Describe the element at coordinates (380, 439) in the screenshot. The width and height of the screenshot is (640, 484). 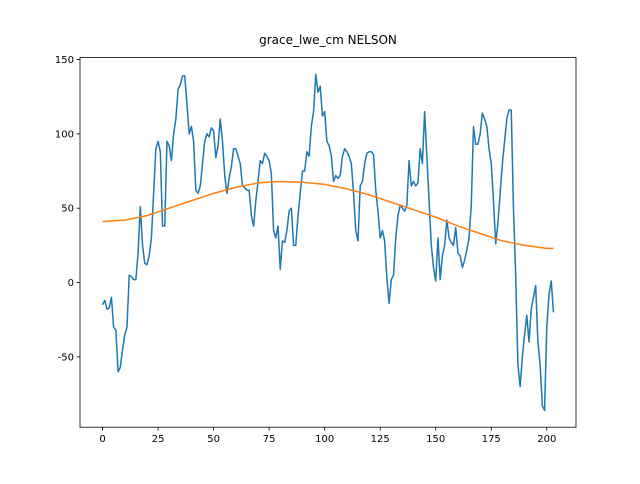
I see `x-tick-label: 125` at that location.